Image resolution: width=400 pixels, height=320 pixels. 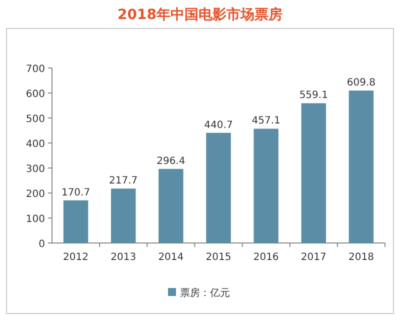 I want to click on x-tick-label: 2016, so click(x=266, y=257).